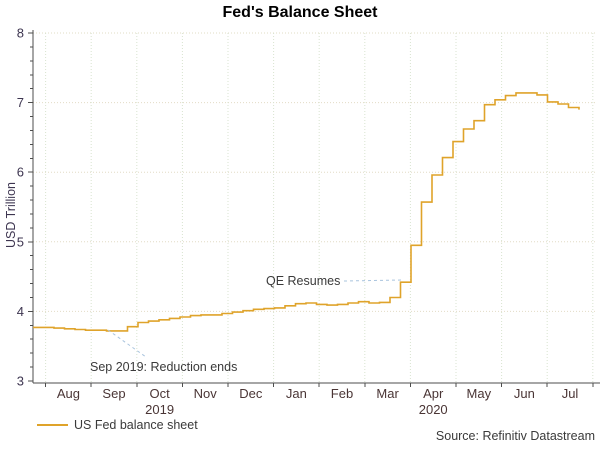 The image size is (600, 458). What do you see at coordinates (300, 12) in the screenshot?
I see `chart-title: Fed's Balance Sheet` at bounding box center [300, 12].